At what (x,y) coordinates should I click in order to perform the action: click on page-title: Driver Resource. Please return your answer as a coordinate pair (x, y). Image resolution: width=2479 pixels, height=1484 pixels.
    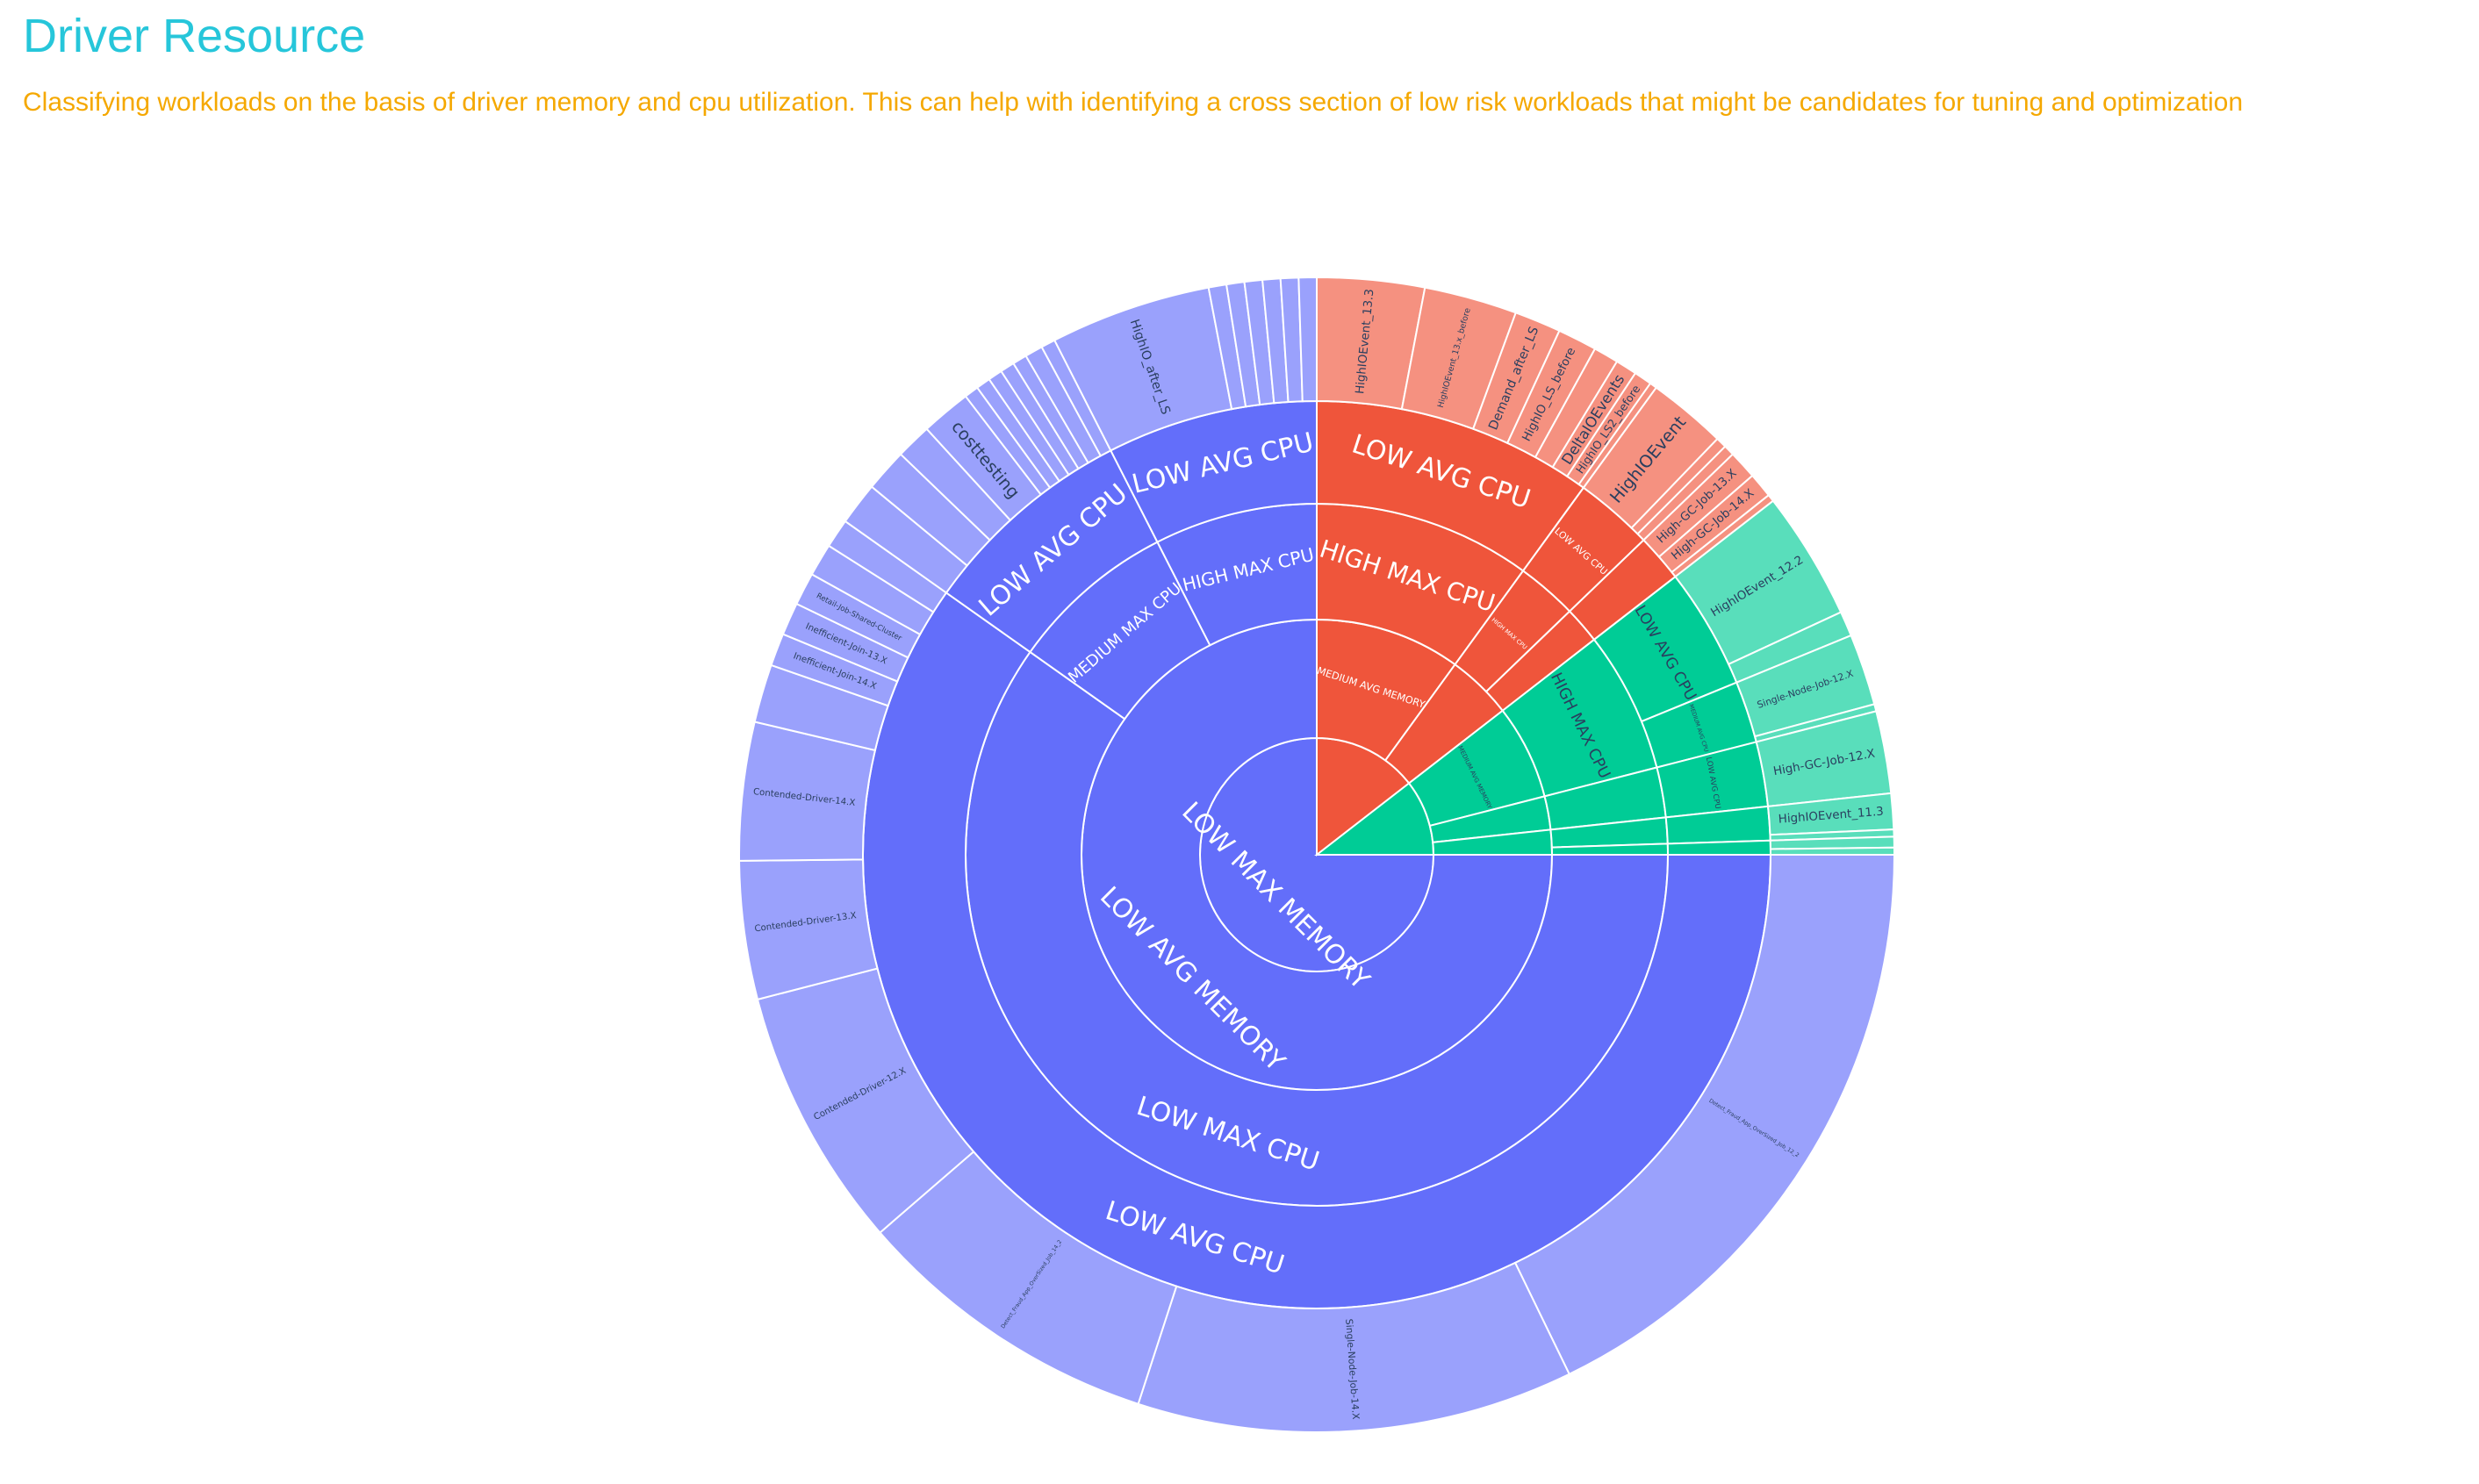
    Looking at the image, I should click on (194, 36).